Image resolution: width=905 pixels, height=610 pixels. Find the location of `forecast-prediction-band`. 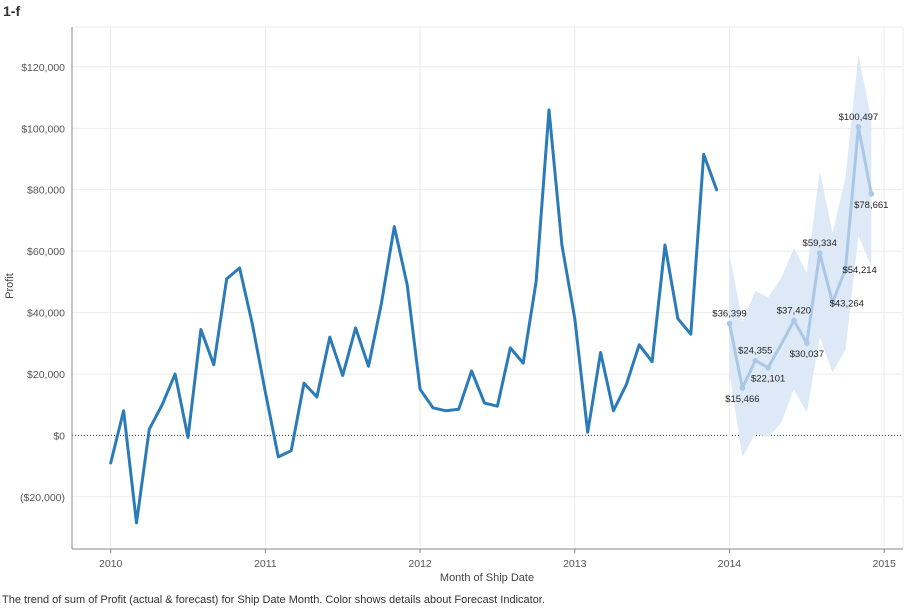

forecast-prediction-band is located at coordinates (800, 255).